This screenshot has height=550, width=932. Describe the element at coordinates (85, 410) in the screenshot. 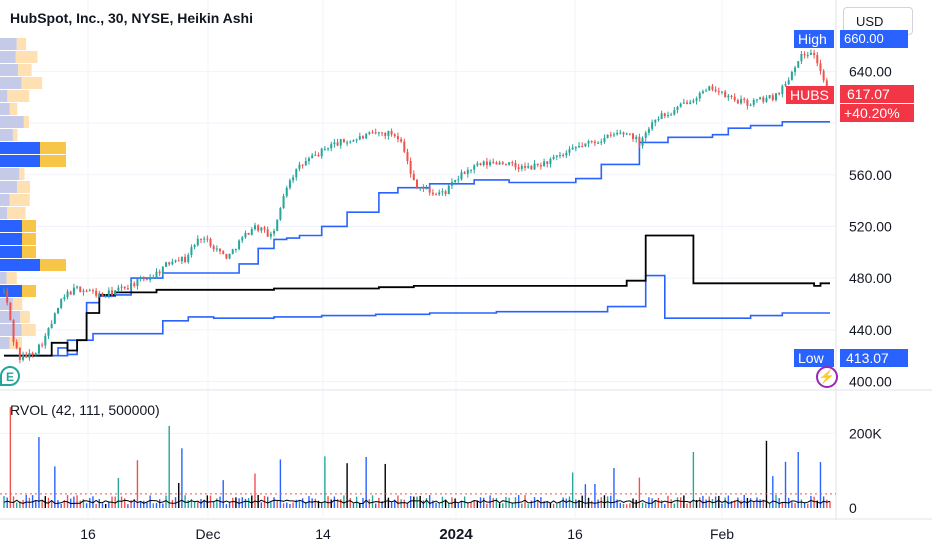

I see `rvol-indicator-title: RVOL (42, 111, 500000)` at that location.